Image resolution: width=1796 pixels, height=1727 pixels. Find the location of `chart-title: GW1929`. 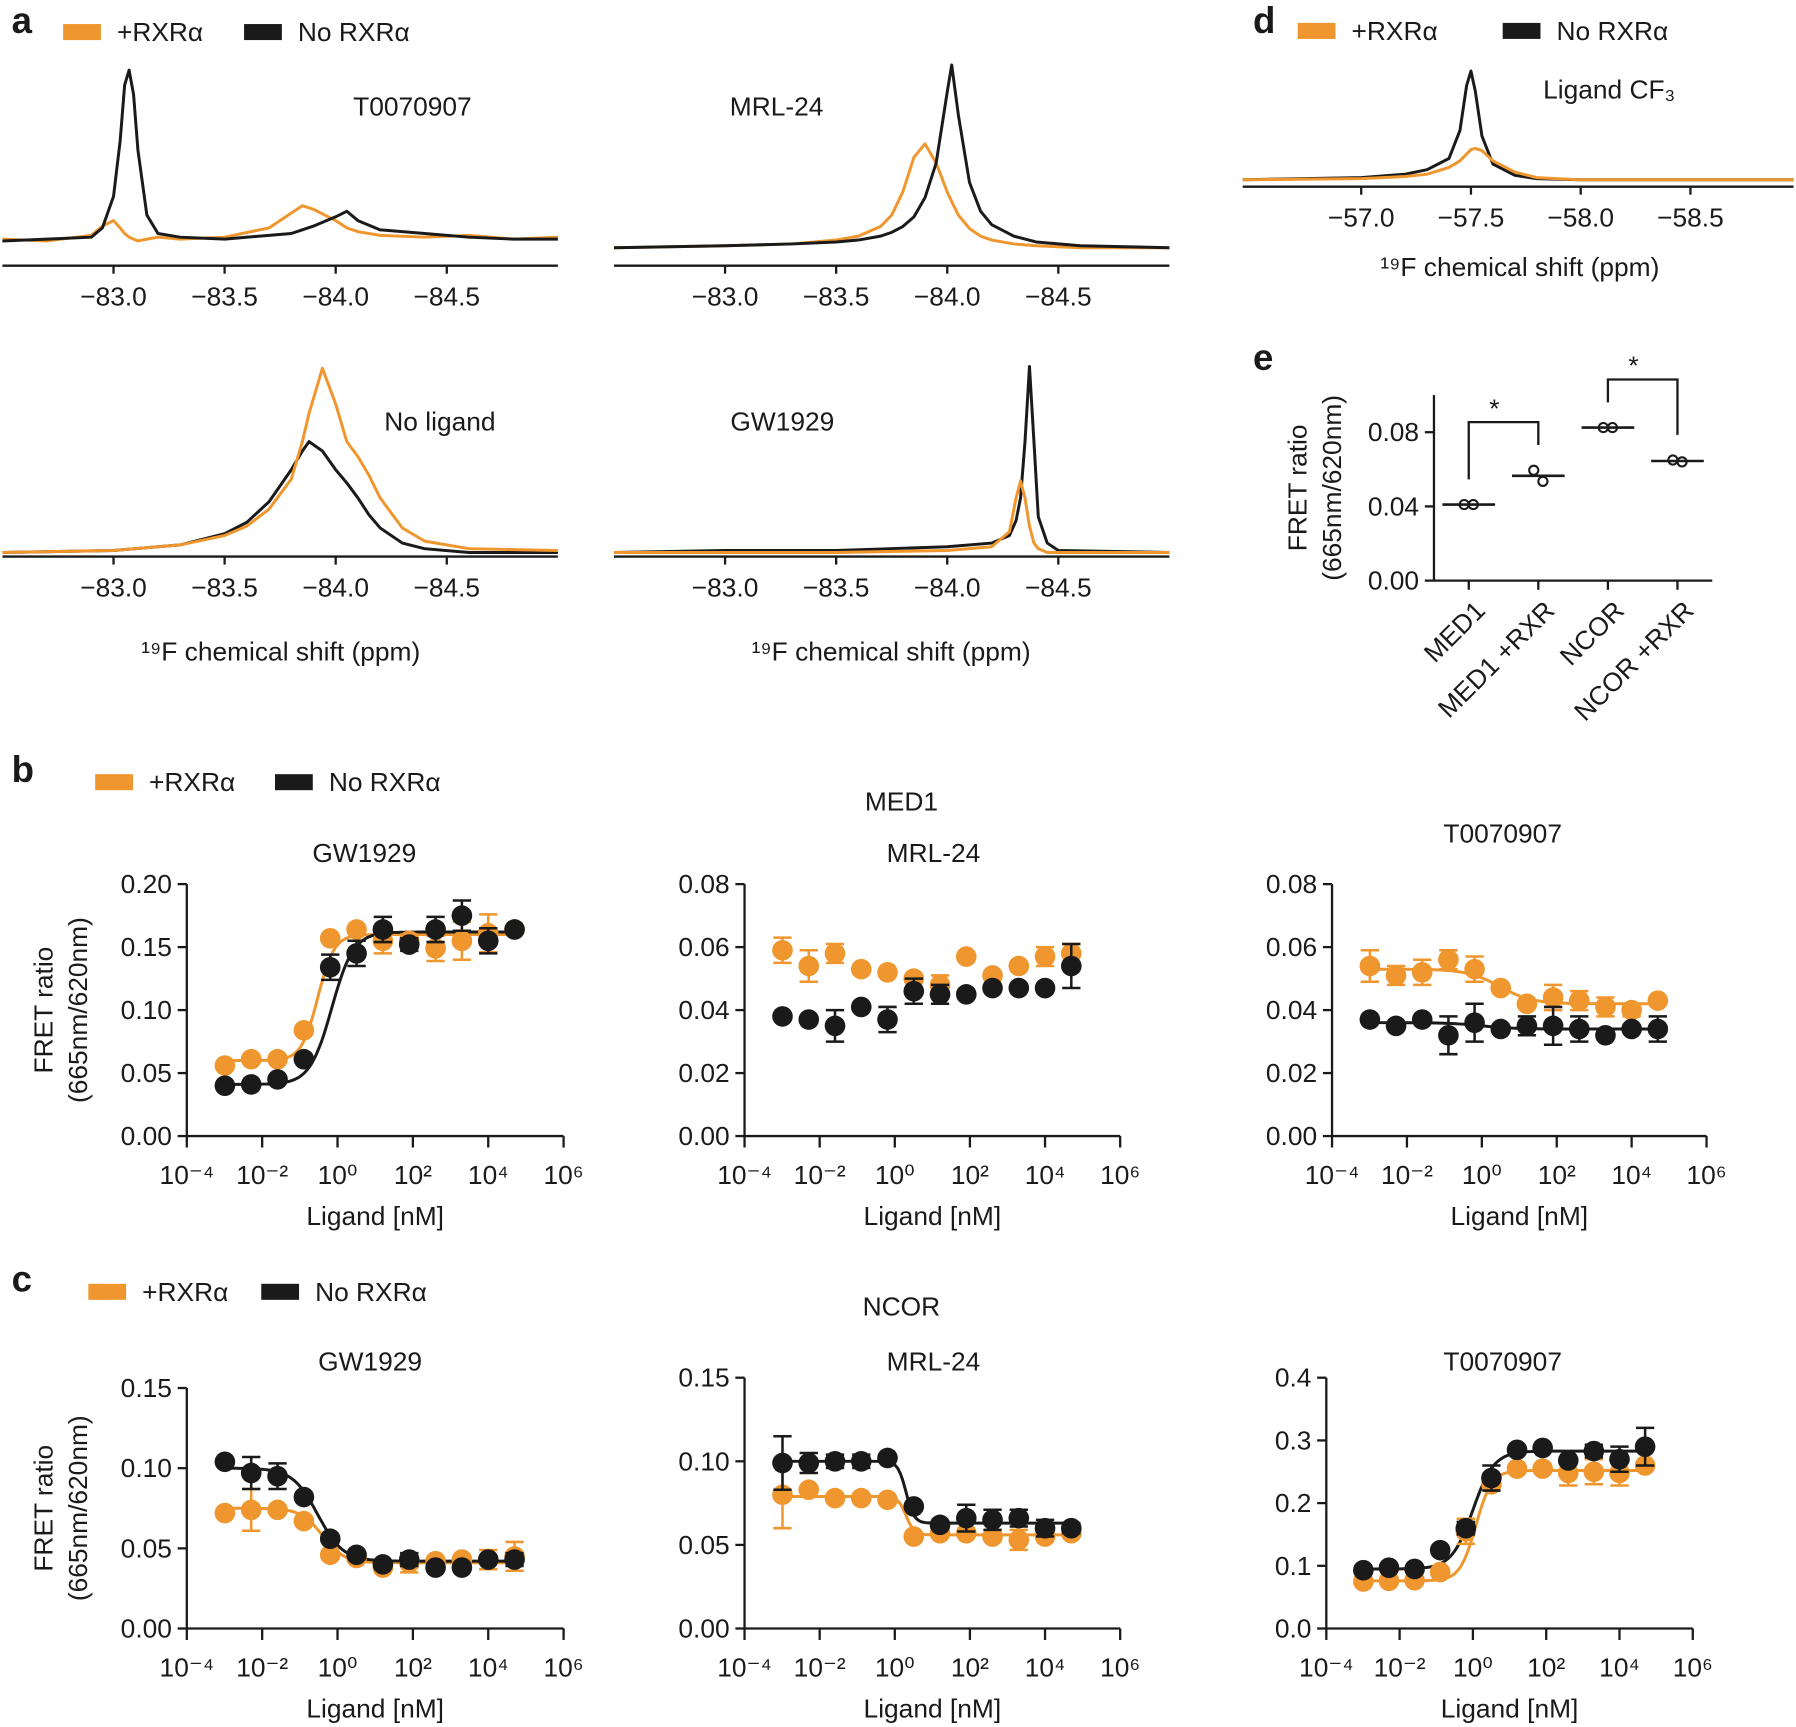

chart-title: GW1929 is located at coordinates (782, 421).